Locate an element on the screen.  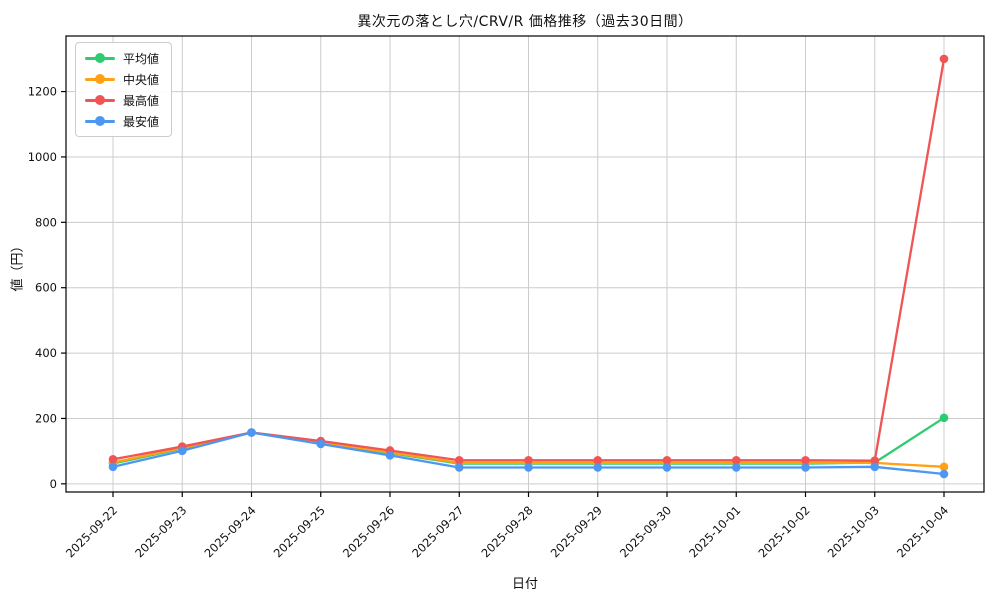
legend-label-min: 最安値 is located at coordinates (141, 121).